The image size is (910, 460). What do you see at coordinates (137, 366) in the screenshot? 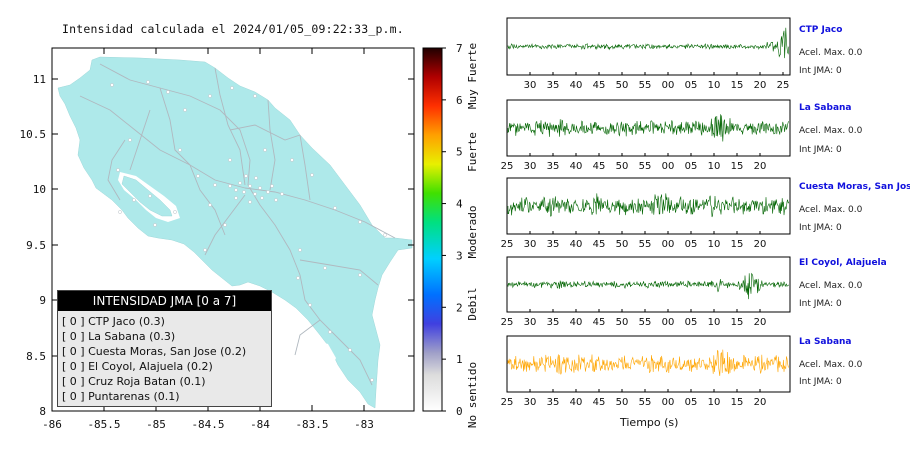
I see `legend-item: [ 0 ] El Coyol, Alajuela (0.2)` at bounding box center [137, 366].